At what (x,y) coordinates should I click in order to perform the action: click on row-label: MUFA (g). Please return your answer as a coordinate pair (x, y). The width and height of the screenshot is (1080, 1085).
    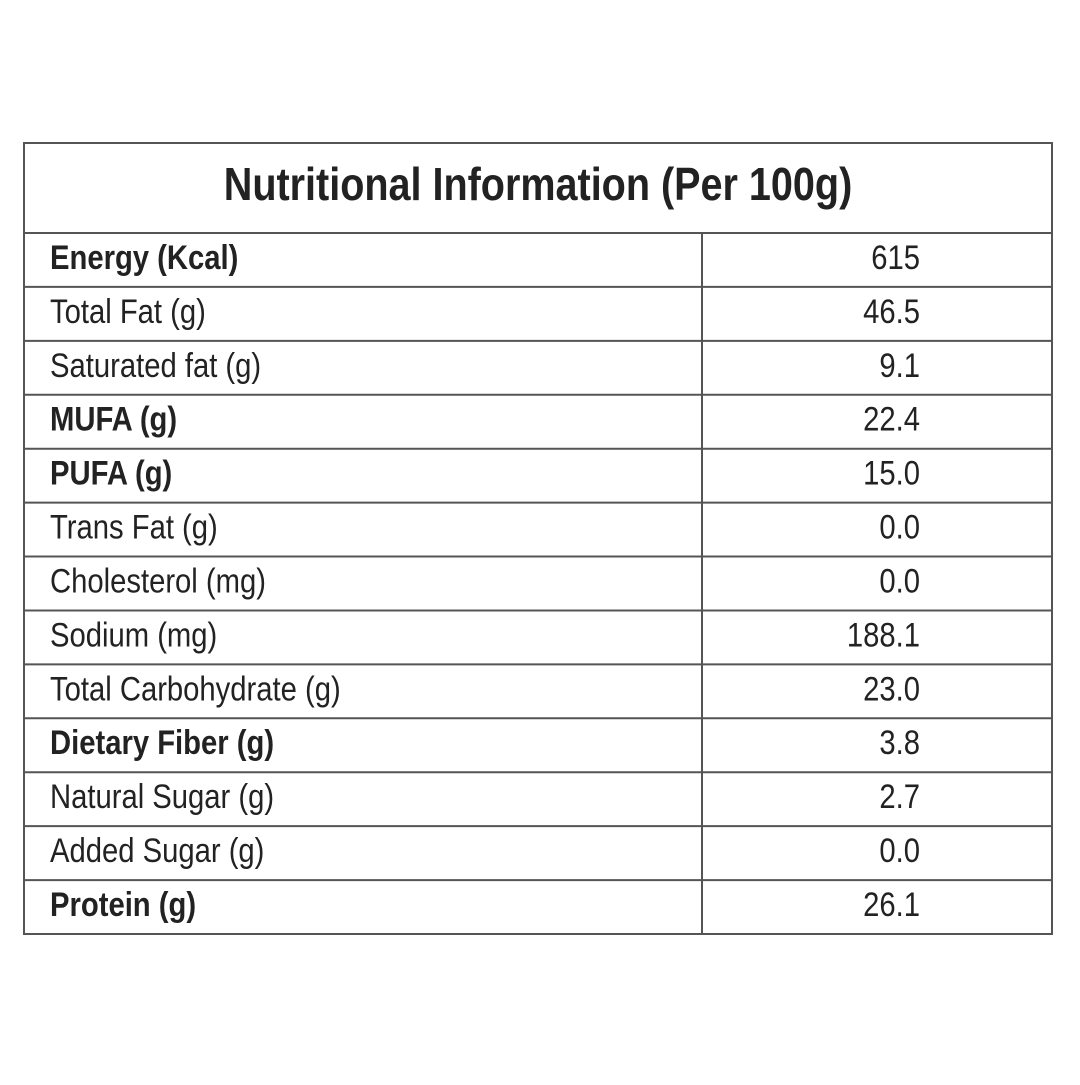
    Looking at the image, I should click on (113, 419).